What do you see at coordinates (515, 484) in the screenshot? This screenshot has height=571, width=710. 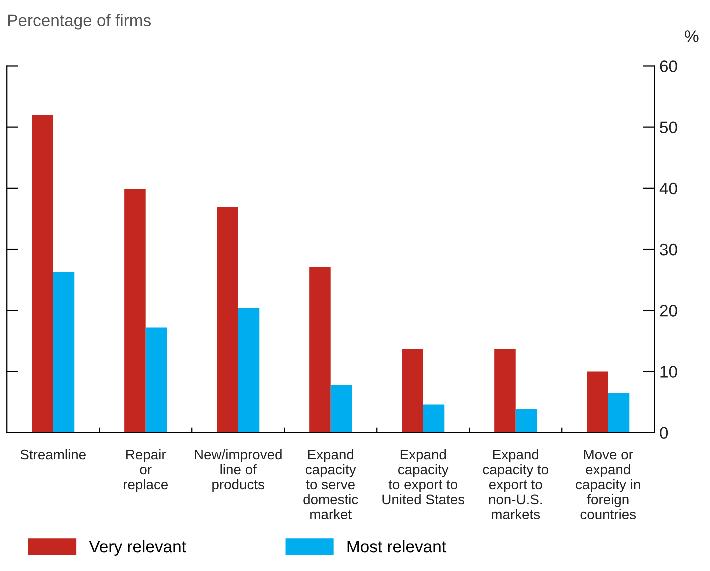 I see `x-tick-label: Expand capacity to export to non-U.S. markets` at bounding box center [515, 484].